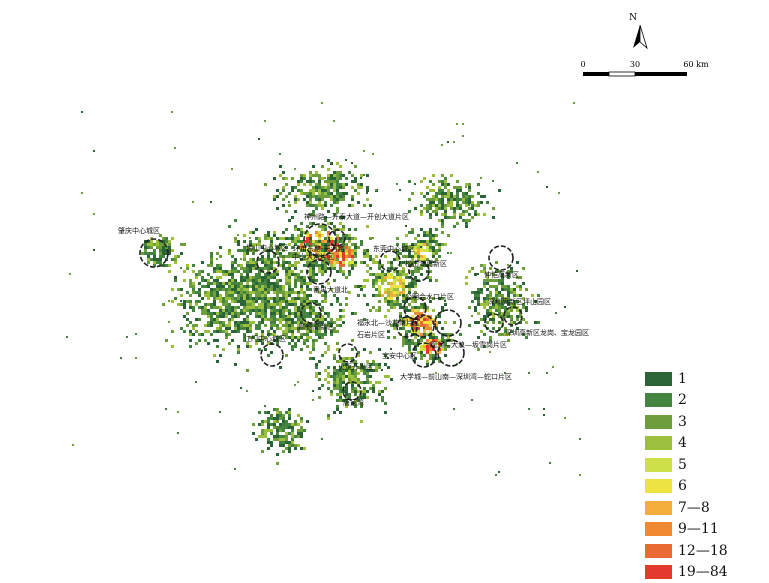  What do you see at coordinates (700, 508) in the screenshot?
I see `legend-item: 7—8` at bounding box center [700, 508].